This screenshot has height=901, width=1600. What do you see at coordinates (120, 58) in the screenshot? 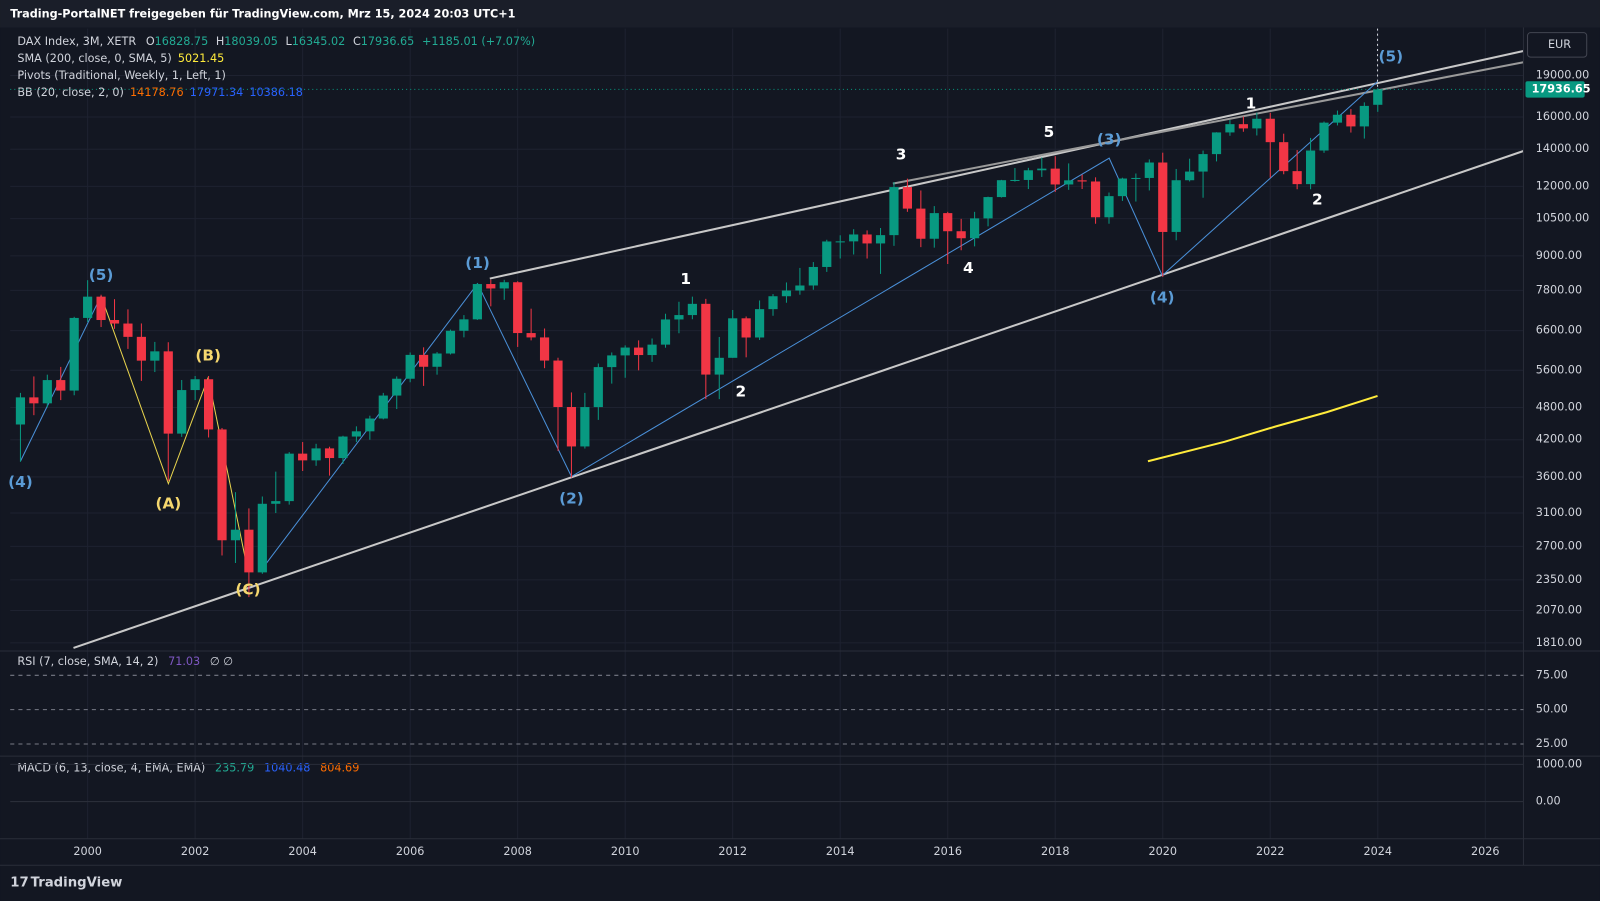
I see `indicator-legend-line: SMA (200, close, 0, SMA, 5) 5021.45` at bounding box center [120, 58].